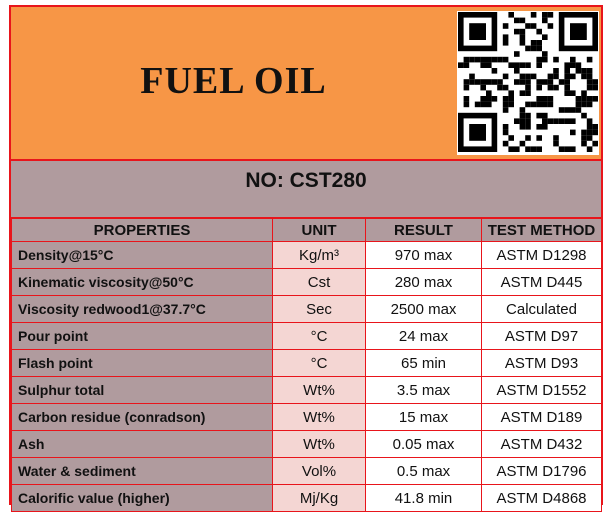 The height and width of the screenshot is (515, 612). Describe the element at coordinates (142, 363) in the screenshot. I see `property-cell: Flash point` at that location.